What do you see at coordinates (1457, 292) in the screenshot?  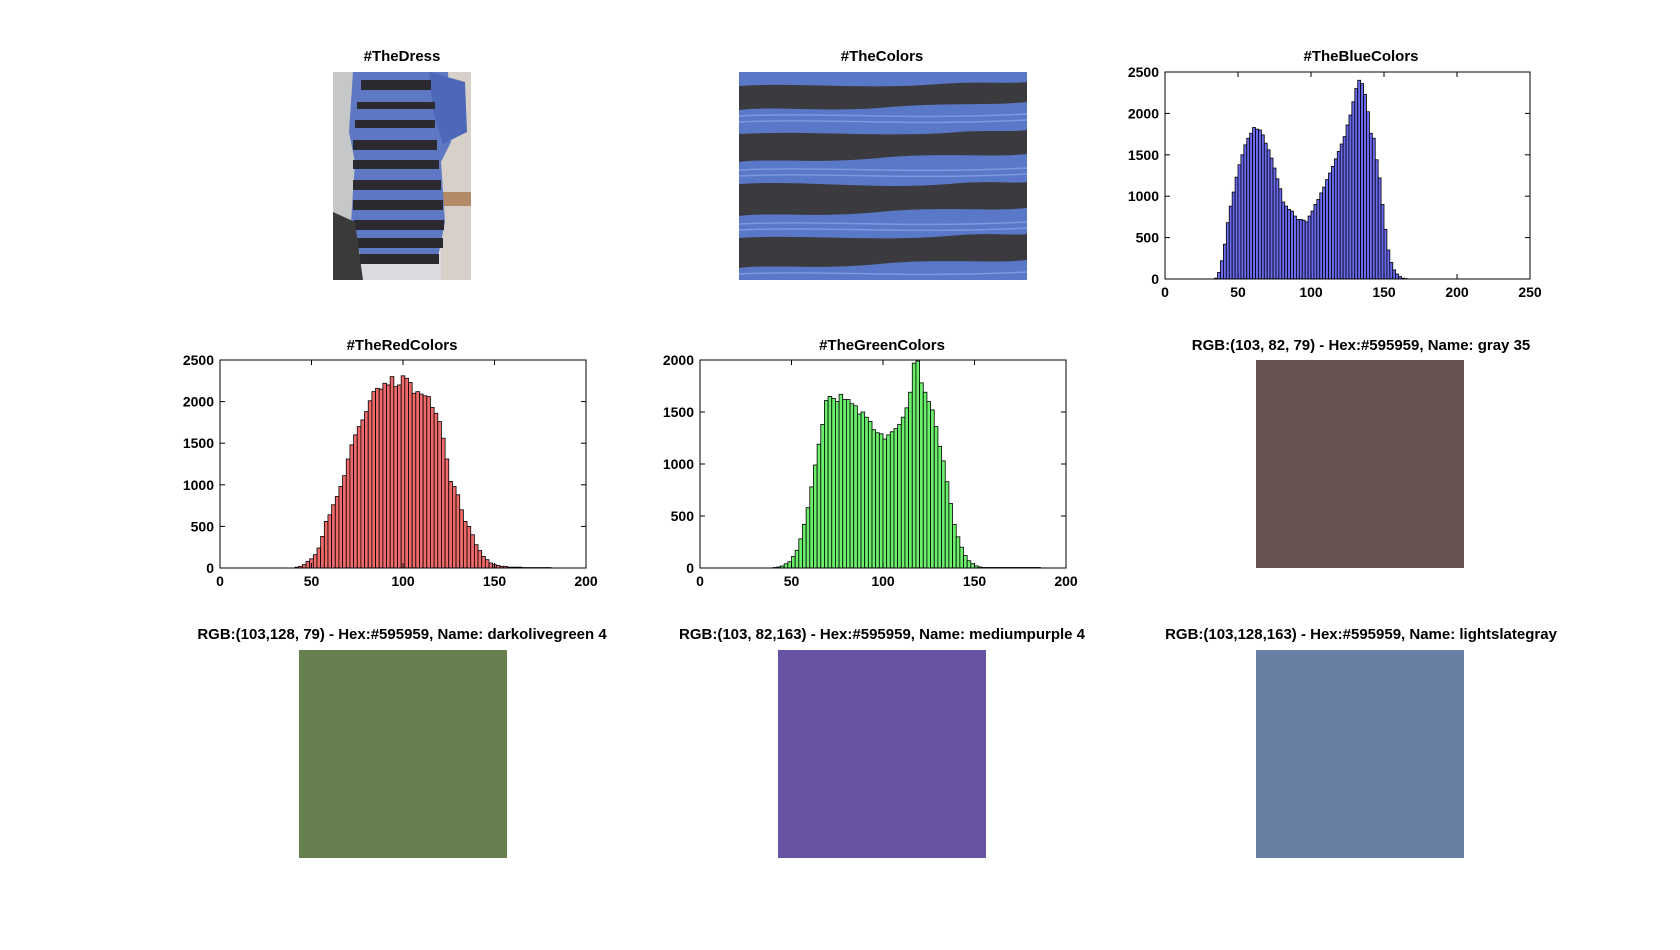 I see `blue-xtick-label: 200` at bounding box center [1457, 292].